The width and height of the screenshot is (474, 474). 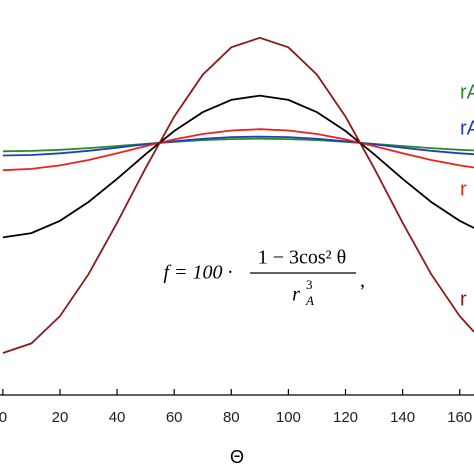 What do you see at coordinates (197, 273) in the screenshot?
I see `formula-lhs: f = 100 ·` at bounding box center [197, 273].